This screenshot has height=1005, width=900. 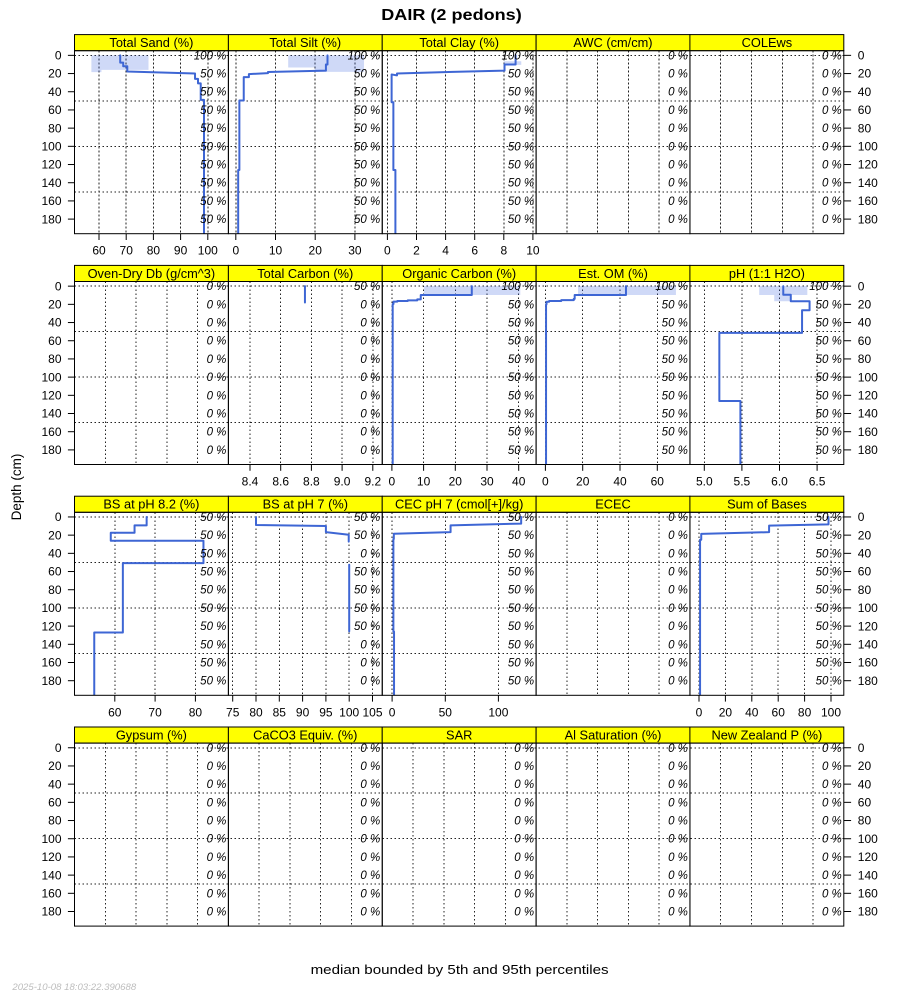 I want to click on svg-text: Organic Carbon (%), so click(x=459, y=273).